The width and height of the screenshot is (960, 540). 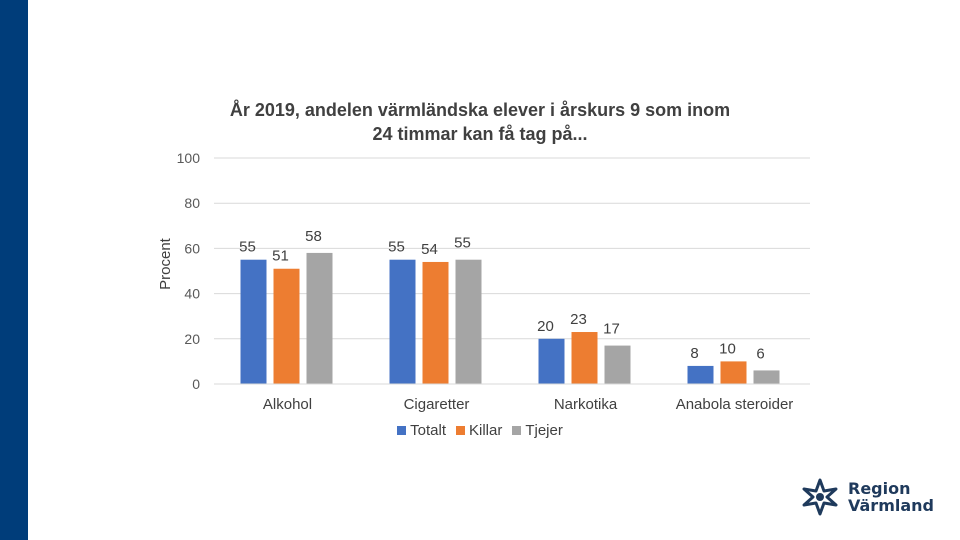 I want to click on data-label: 58, so click(x=313, y=236).